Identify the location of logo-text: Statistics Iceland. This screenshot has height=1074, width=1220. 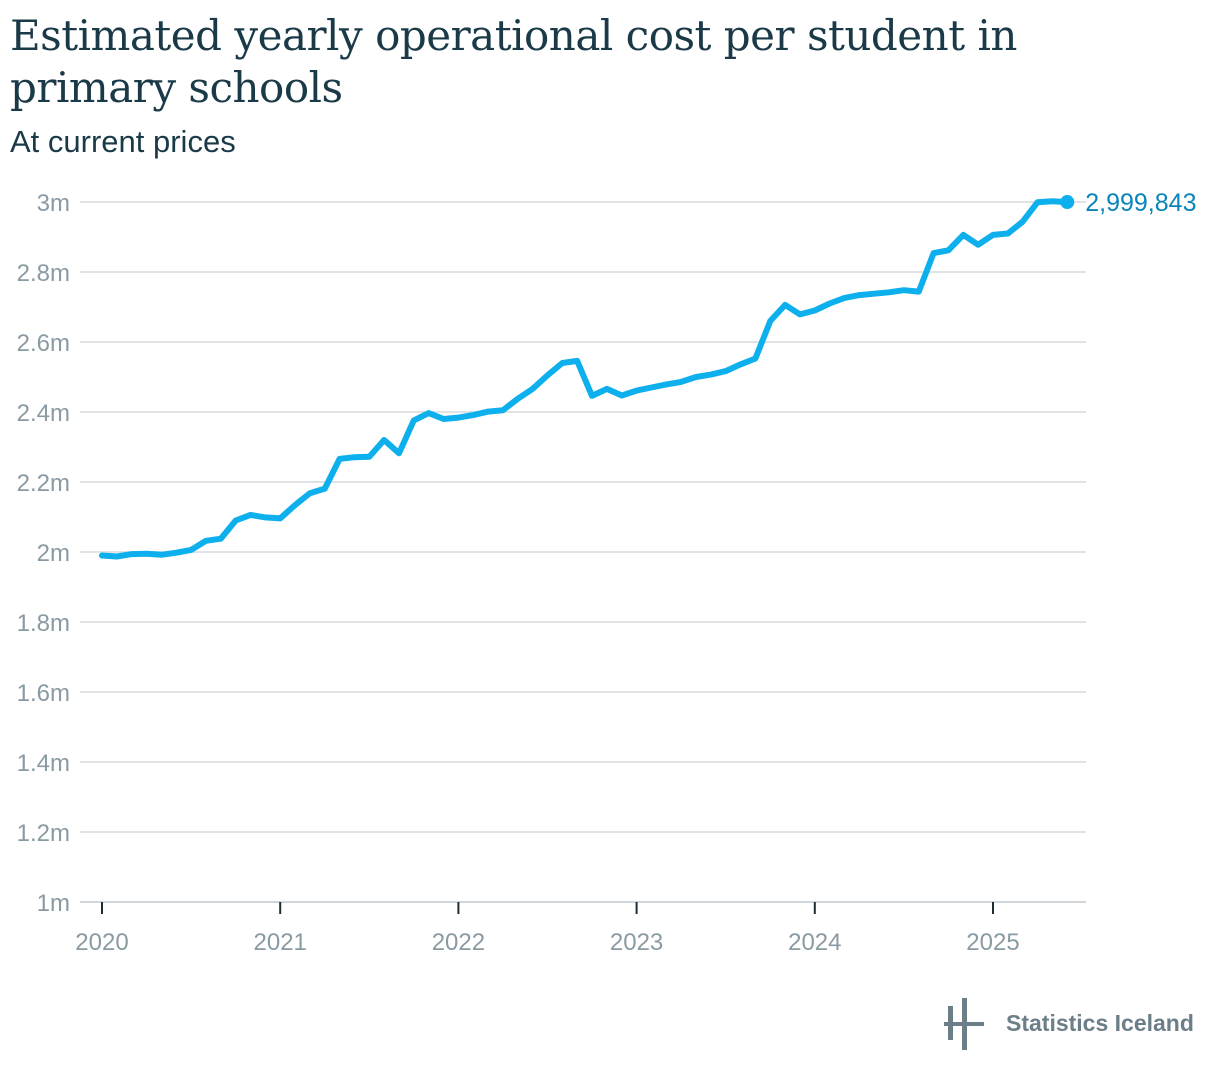
(1100, 1023).